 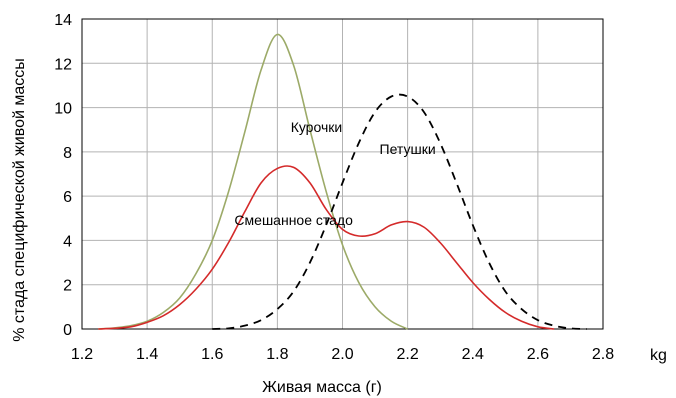 I want to click on series-annotation: Смешанное стадо, so click(x=293, y=220).